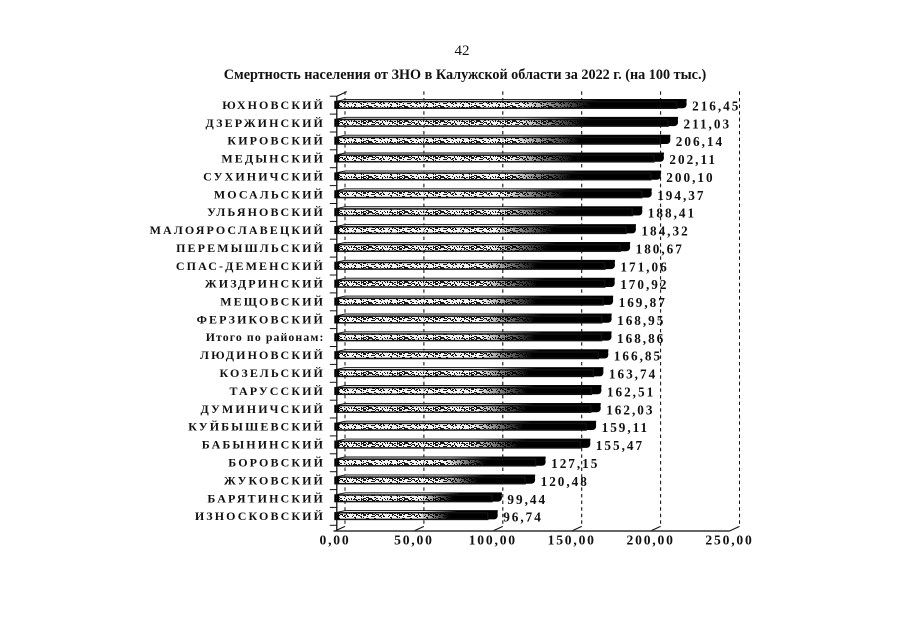 The height and width of the screenshot is (640, 901). What do you see at coordinates (708, 123) in the screenshot?
I see `svg-text: 211,03` at bounding box center [708, 123].